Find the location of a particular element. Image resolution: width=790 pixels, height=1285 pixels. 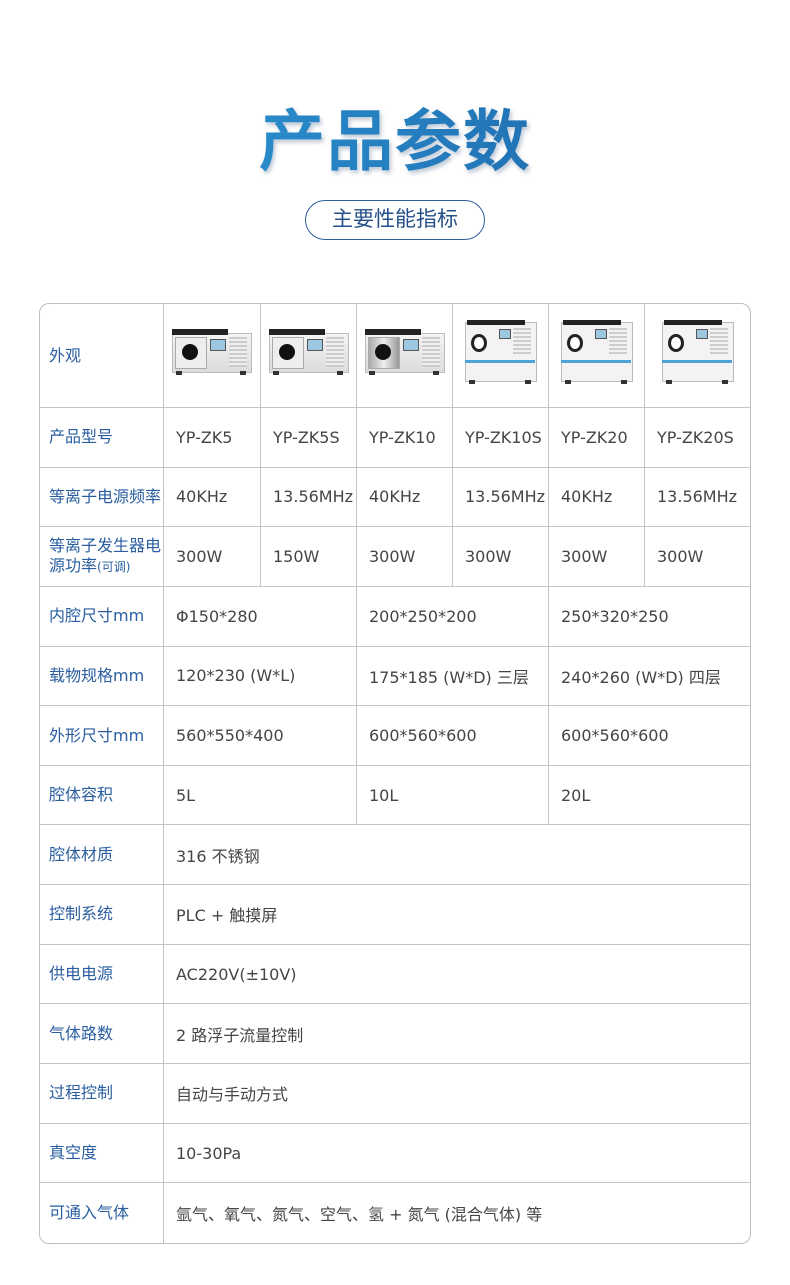

row-label: 内腔尺寸mm is located at coordinates (102, 616).